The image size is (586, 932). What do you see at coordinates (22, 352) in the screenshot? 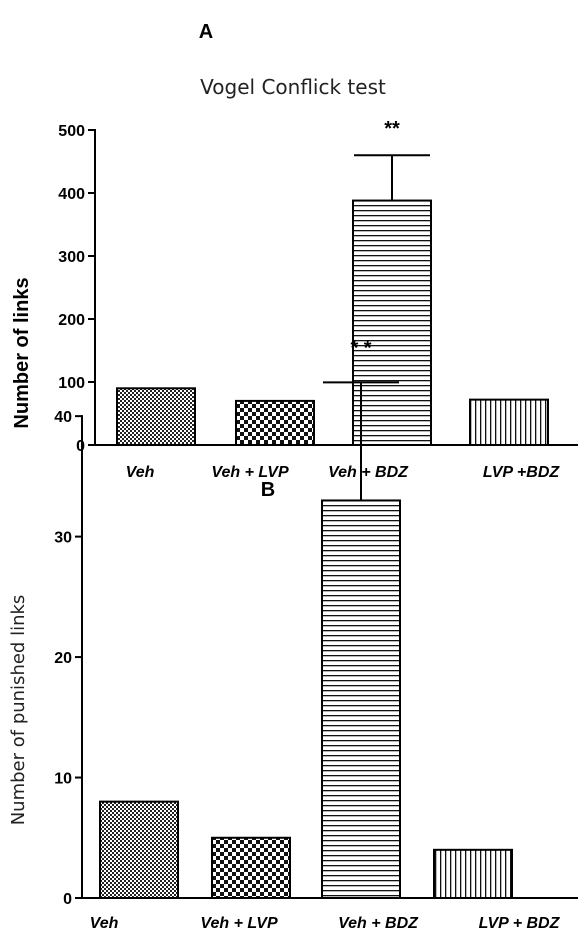
I see `panel-a-y-axis-label: Number of links` at bounding box center [22, 352].